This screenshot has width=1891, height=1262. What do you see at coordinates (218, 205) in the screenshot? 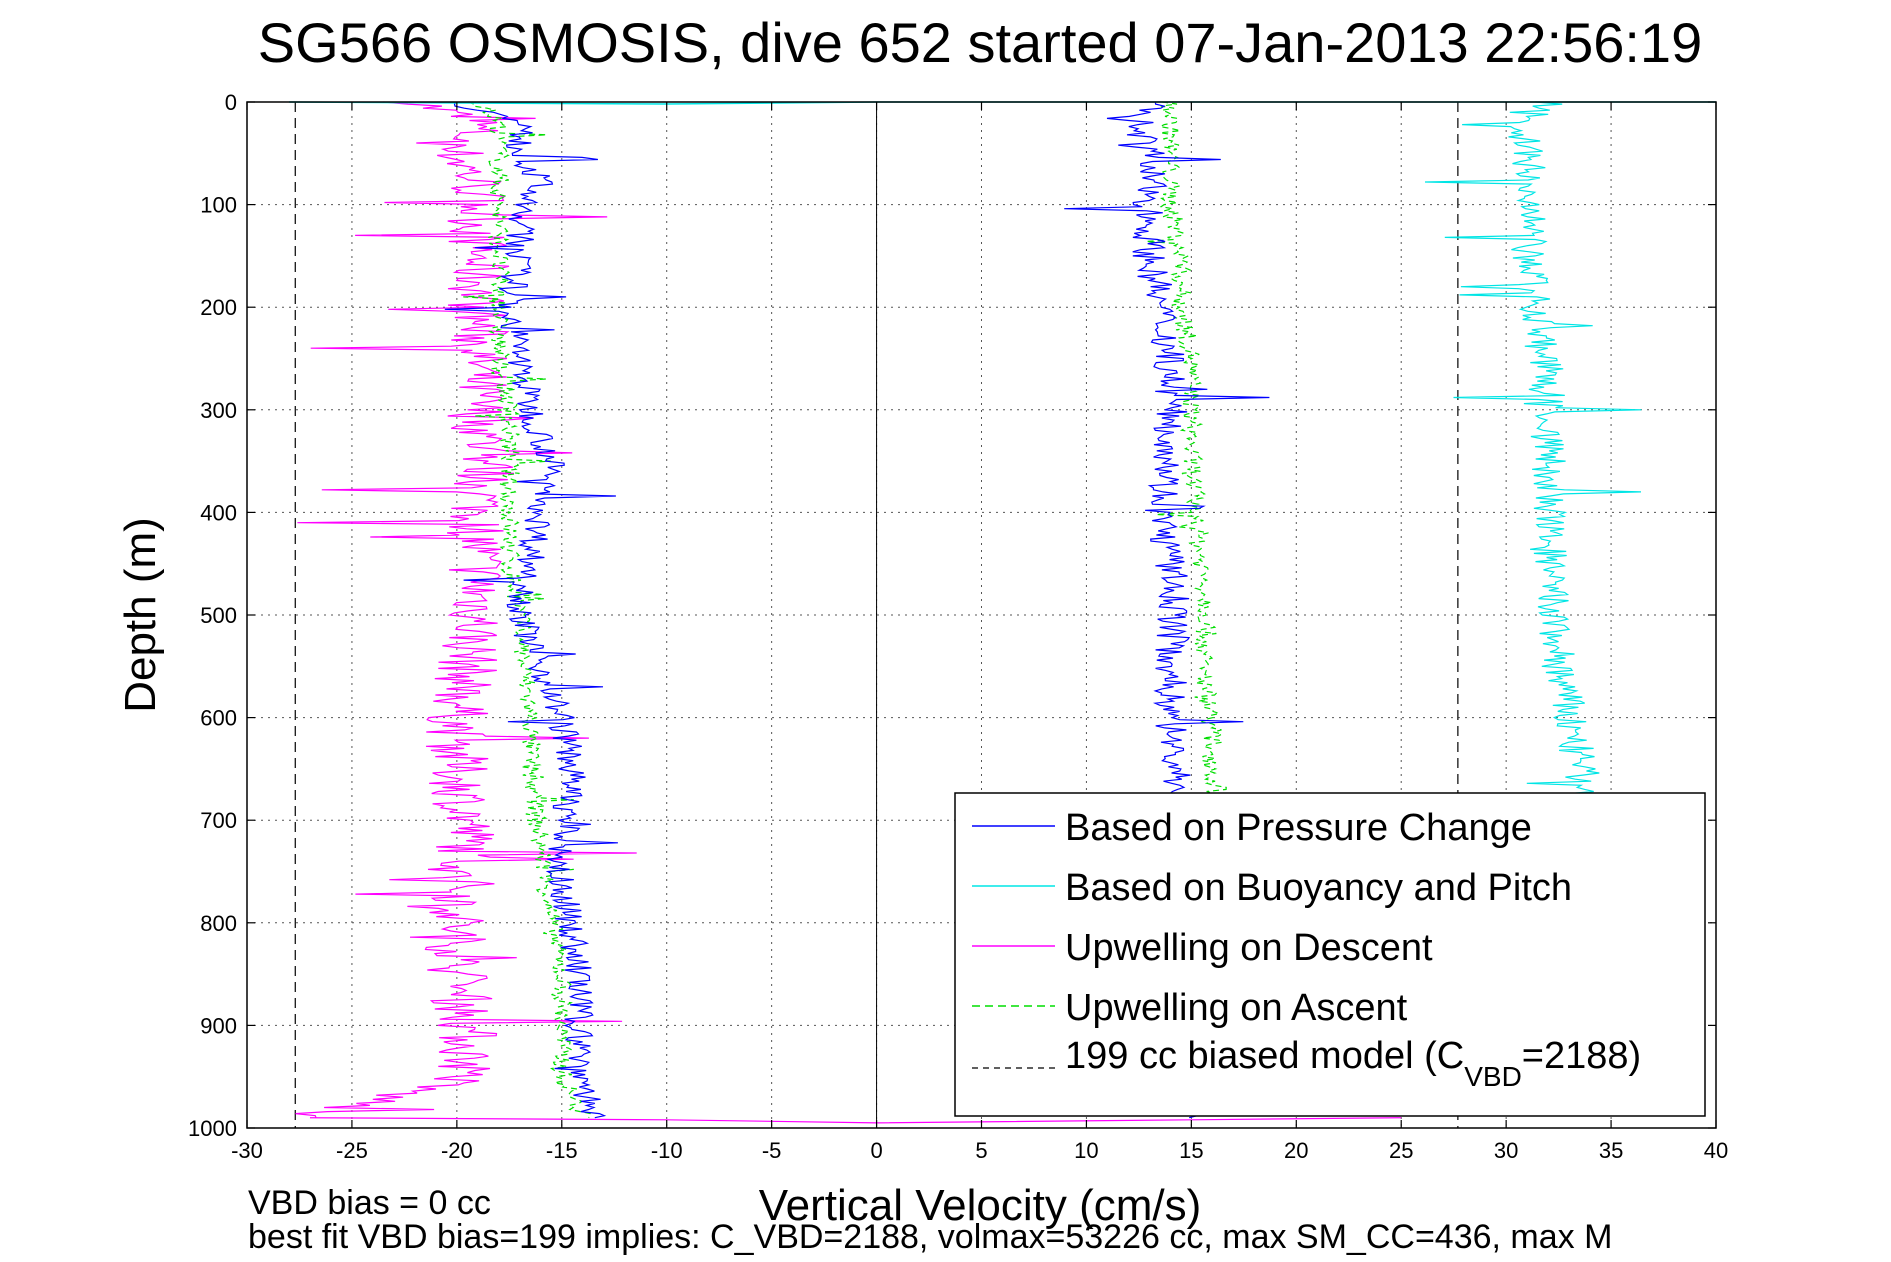
I see `y-tick-label: 100` at bounding box center [218, 205].